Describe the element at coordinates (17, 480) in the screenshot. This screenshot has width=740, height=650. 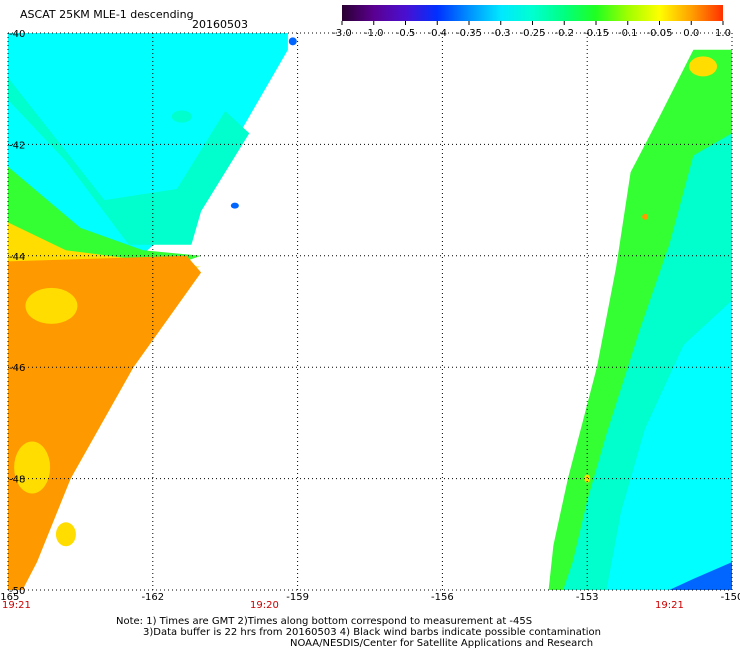
I see `y-tick-label: -48` at that location.